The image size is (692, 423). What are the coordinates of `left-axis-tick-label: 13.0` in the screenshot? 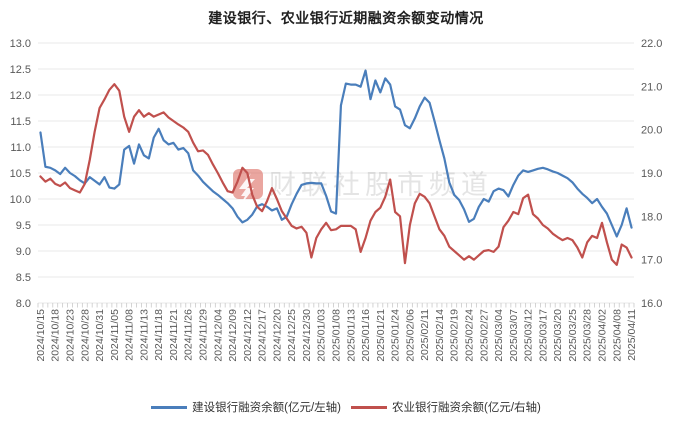 It's located at (20, 44).